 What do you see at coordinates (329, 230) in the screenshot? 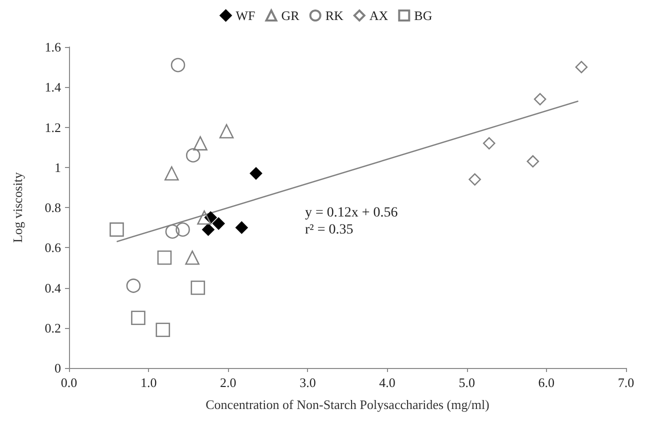
I see `annotation: r² = 0.35` at bounding box center [329, 230].